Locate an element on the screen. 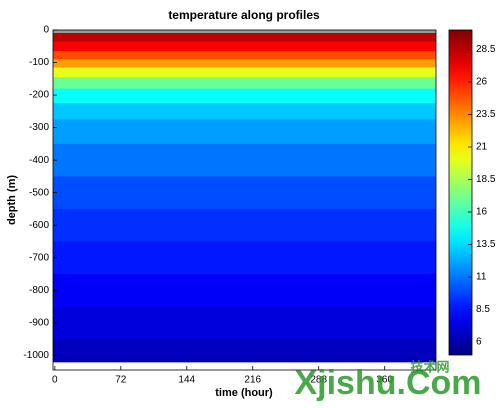  chart-title: temperature along profiles is located at coordinates (244, 15).